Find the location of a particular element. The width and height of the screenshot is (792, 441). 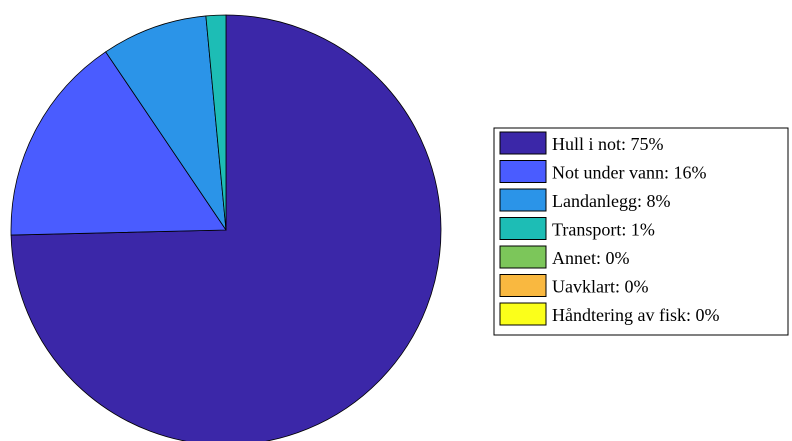

legend-label-5: Uavklart: 0% is located at coordinates (600, 287).